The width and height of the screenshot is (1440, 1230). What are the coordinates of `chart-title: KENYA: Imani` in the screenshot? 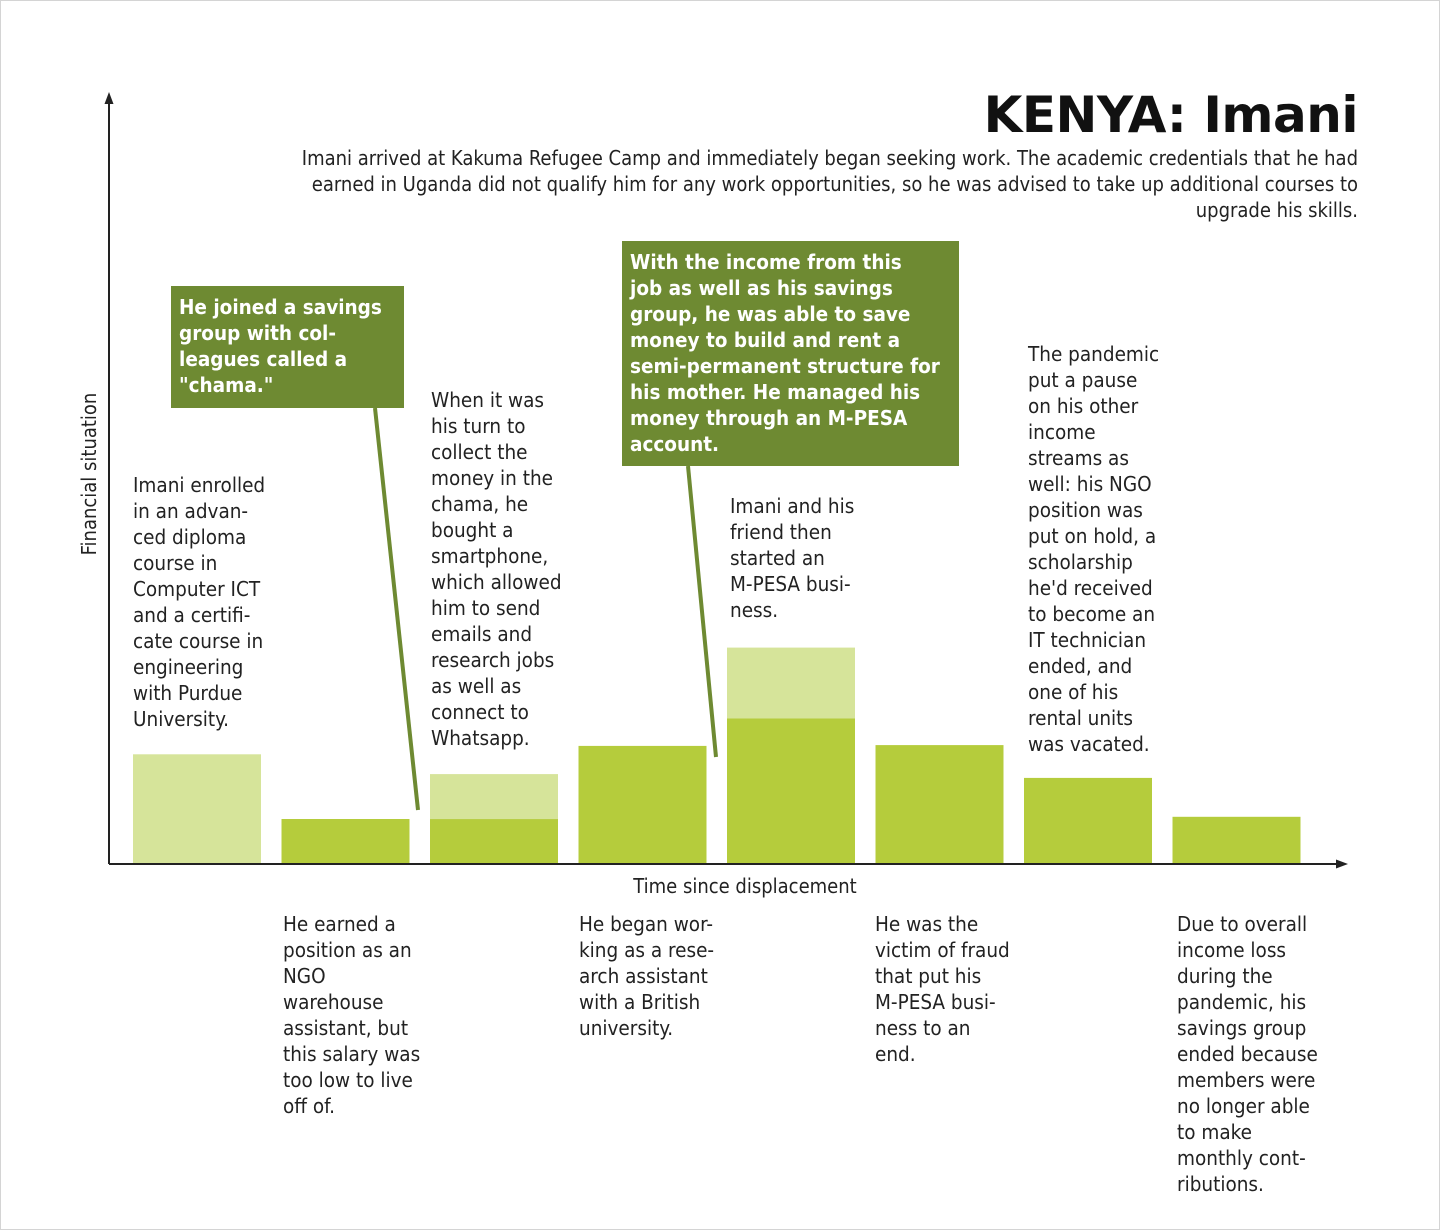 It's located at (1171, 115).